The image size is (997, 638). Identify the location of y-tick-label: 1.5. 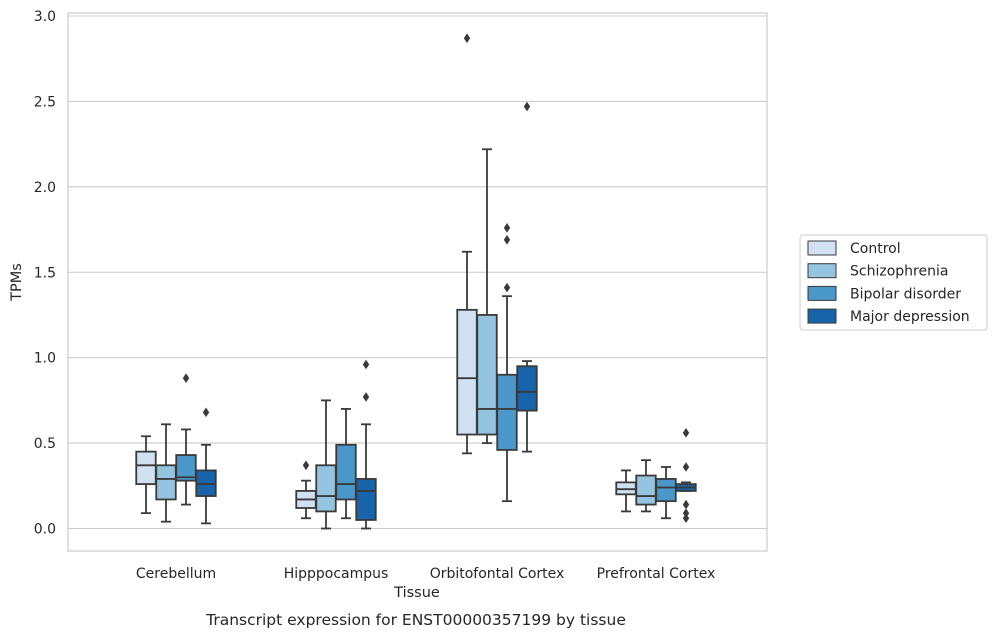
(45, 273).